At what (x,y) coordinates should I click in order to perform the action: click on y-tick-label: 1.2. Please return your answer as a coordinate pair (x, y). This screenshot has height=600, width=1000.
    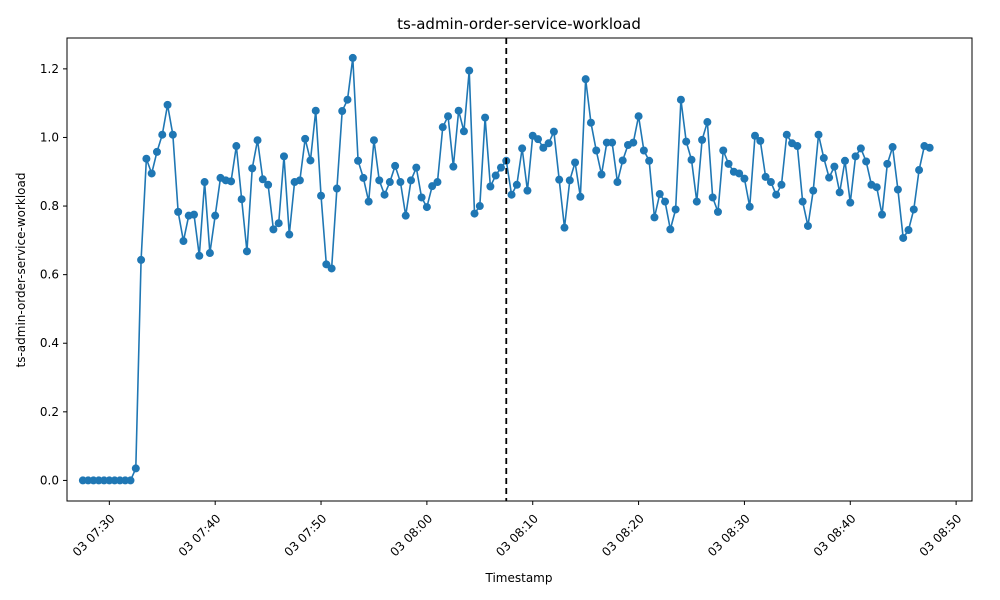
    Looking at the image, I should click on (49, 69).